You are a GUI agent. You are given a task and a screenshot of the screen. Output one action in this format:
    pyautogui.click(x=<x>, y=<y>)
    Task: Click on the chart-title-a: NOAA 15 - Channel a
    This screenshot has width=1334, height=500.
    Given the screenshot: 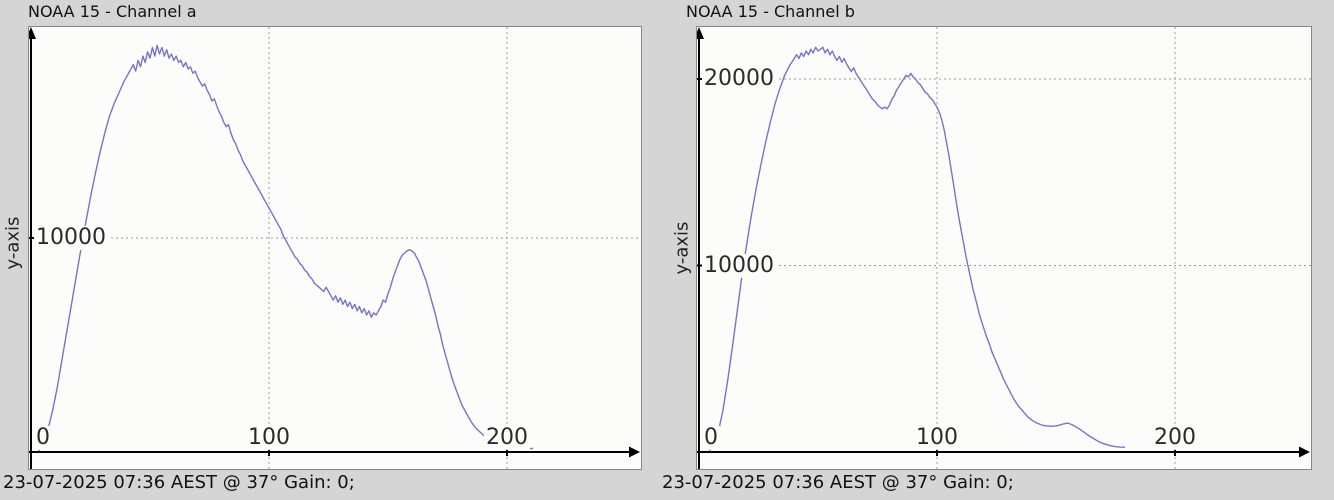 What is the action you would take?
    pyautogui.click(x=112, y=11)
    